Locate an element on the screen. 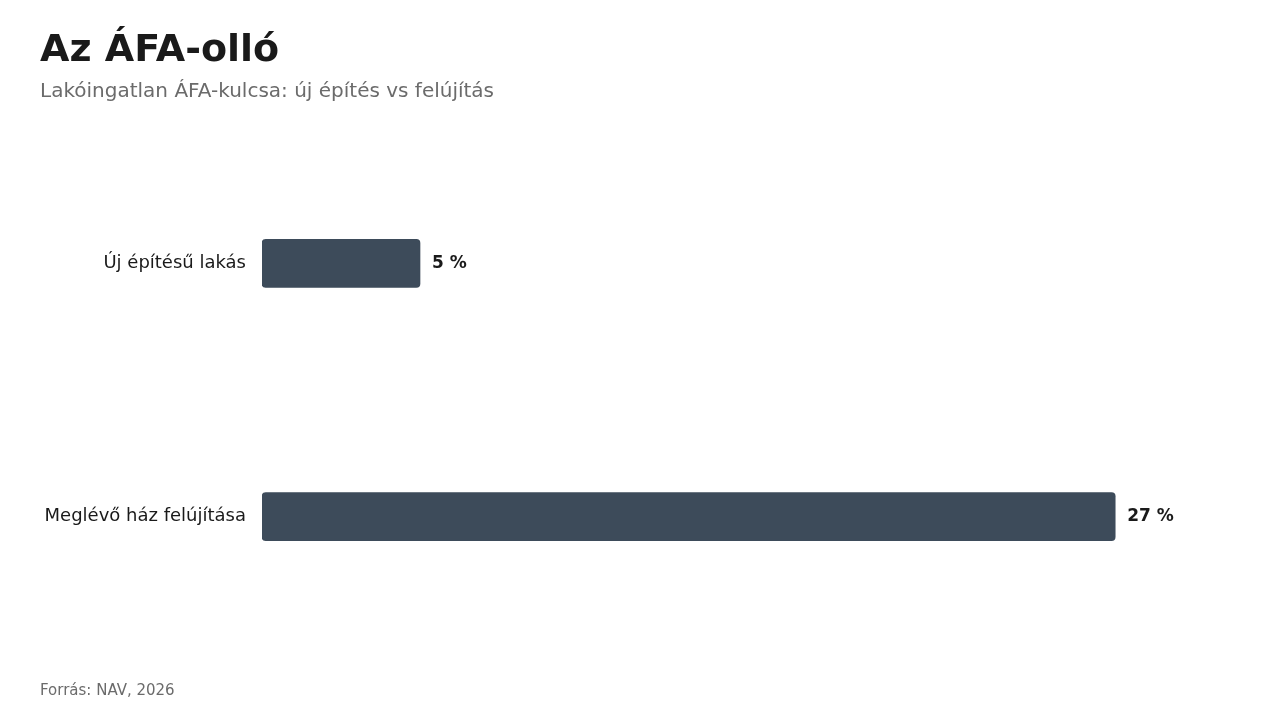 The height and width of the screenshot is (720, 1280). y-tick-label: Meglévő ház felújítása is located at coordinates (145, 515).